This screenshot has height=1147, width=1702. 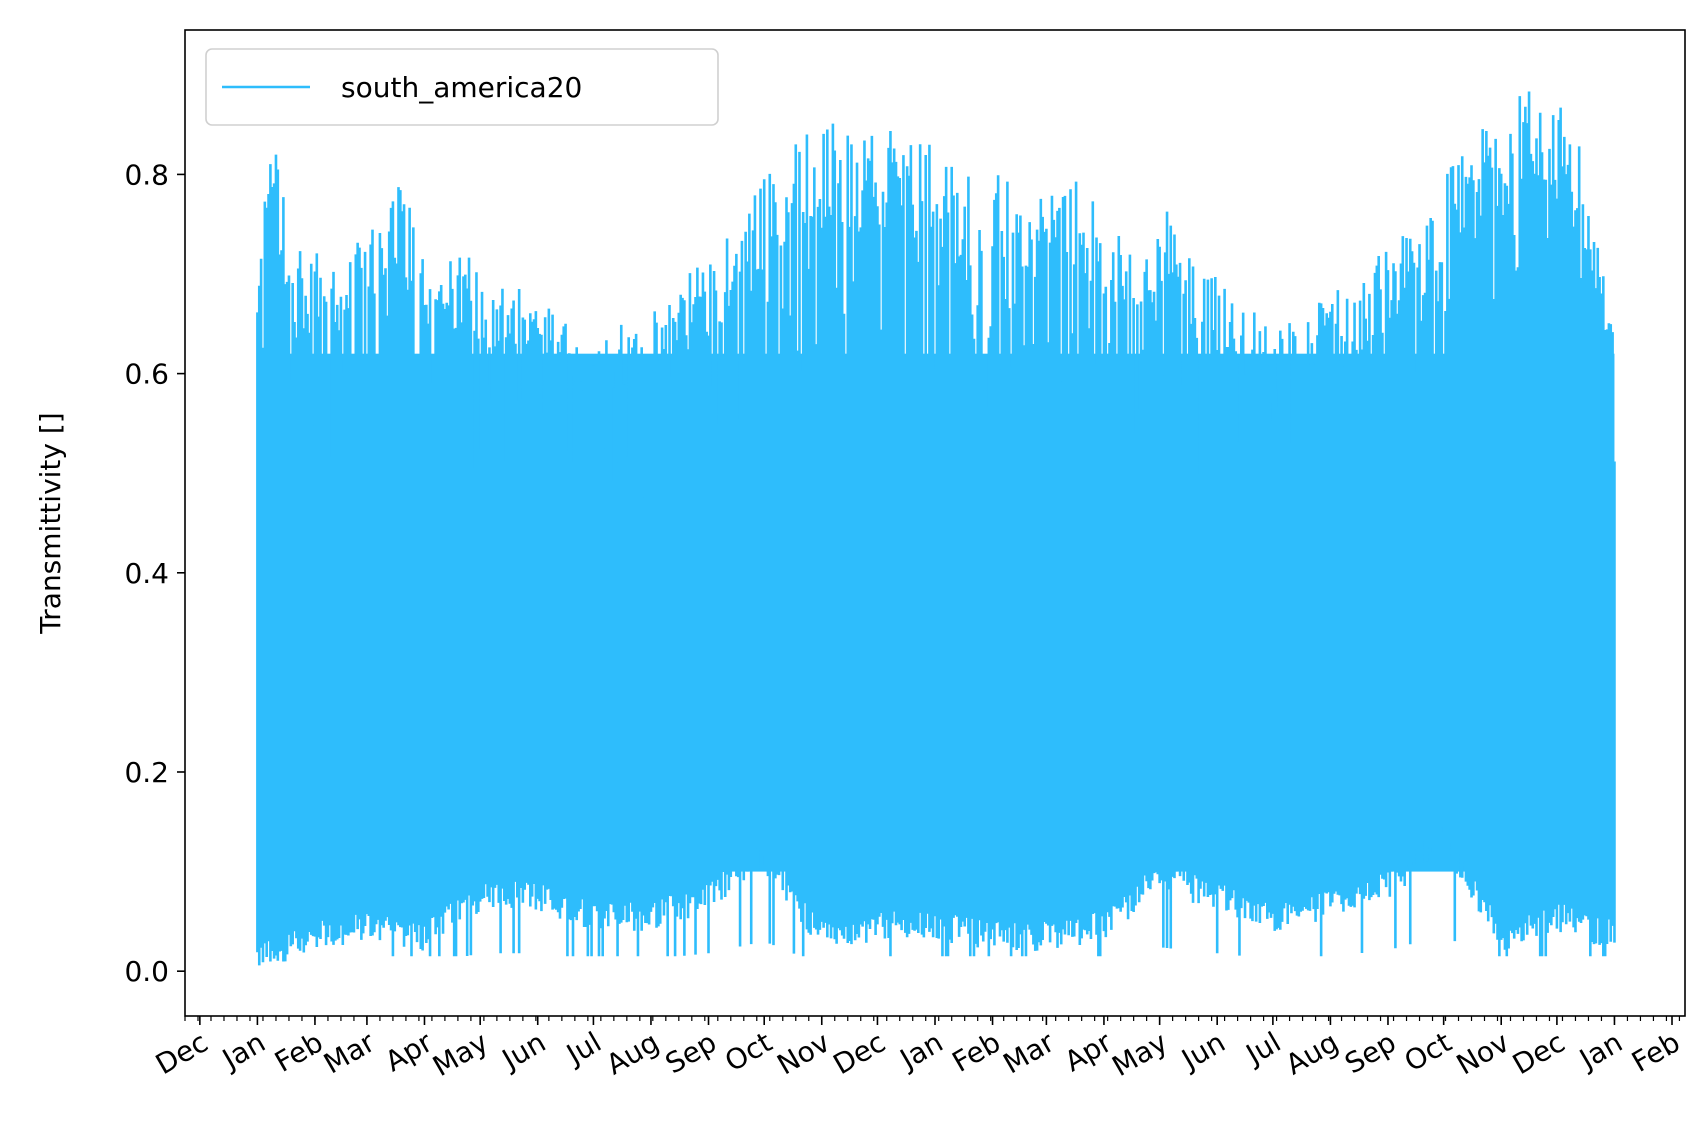 What do you see at coordinates (146, 573) in the screenshot?
I see `y-tick-label: 0.4` at bounding box center [146, 573].